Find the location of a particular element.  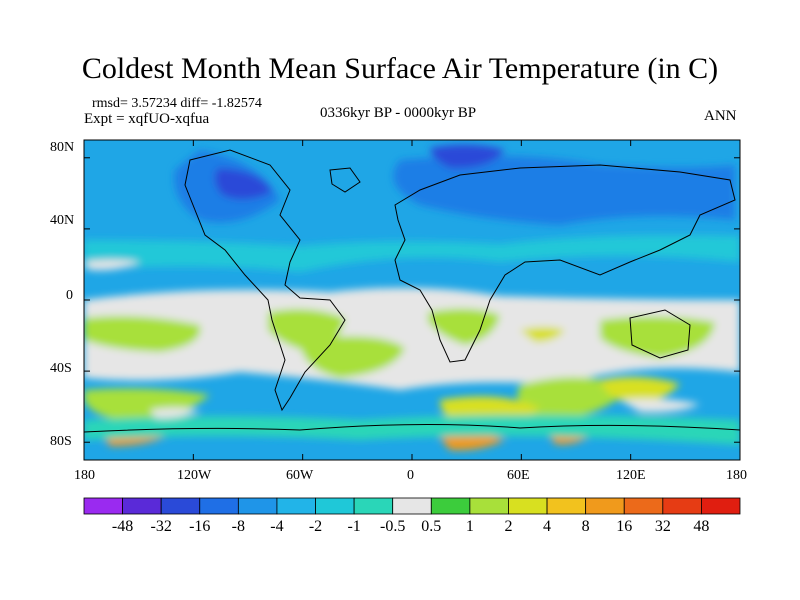

lat-label-0: 0 is located at coordinates (69, 295).